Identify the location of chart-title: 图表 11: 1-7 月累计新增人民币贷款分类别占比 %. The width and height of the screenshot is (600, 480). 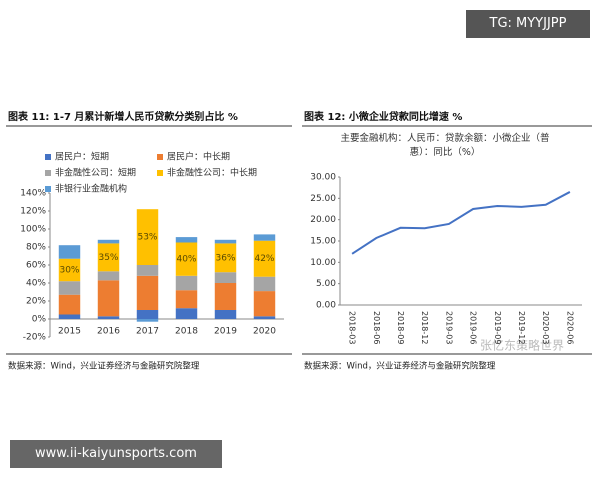
(123, 116).